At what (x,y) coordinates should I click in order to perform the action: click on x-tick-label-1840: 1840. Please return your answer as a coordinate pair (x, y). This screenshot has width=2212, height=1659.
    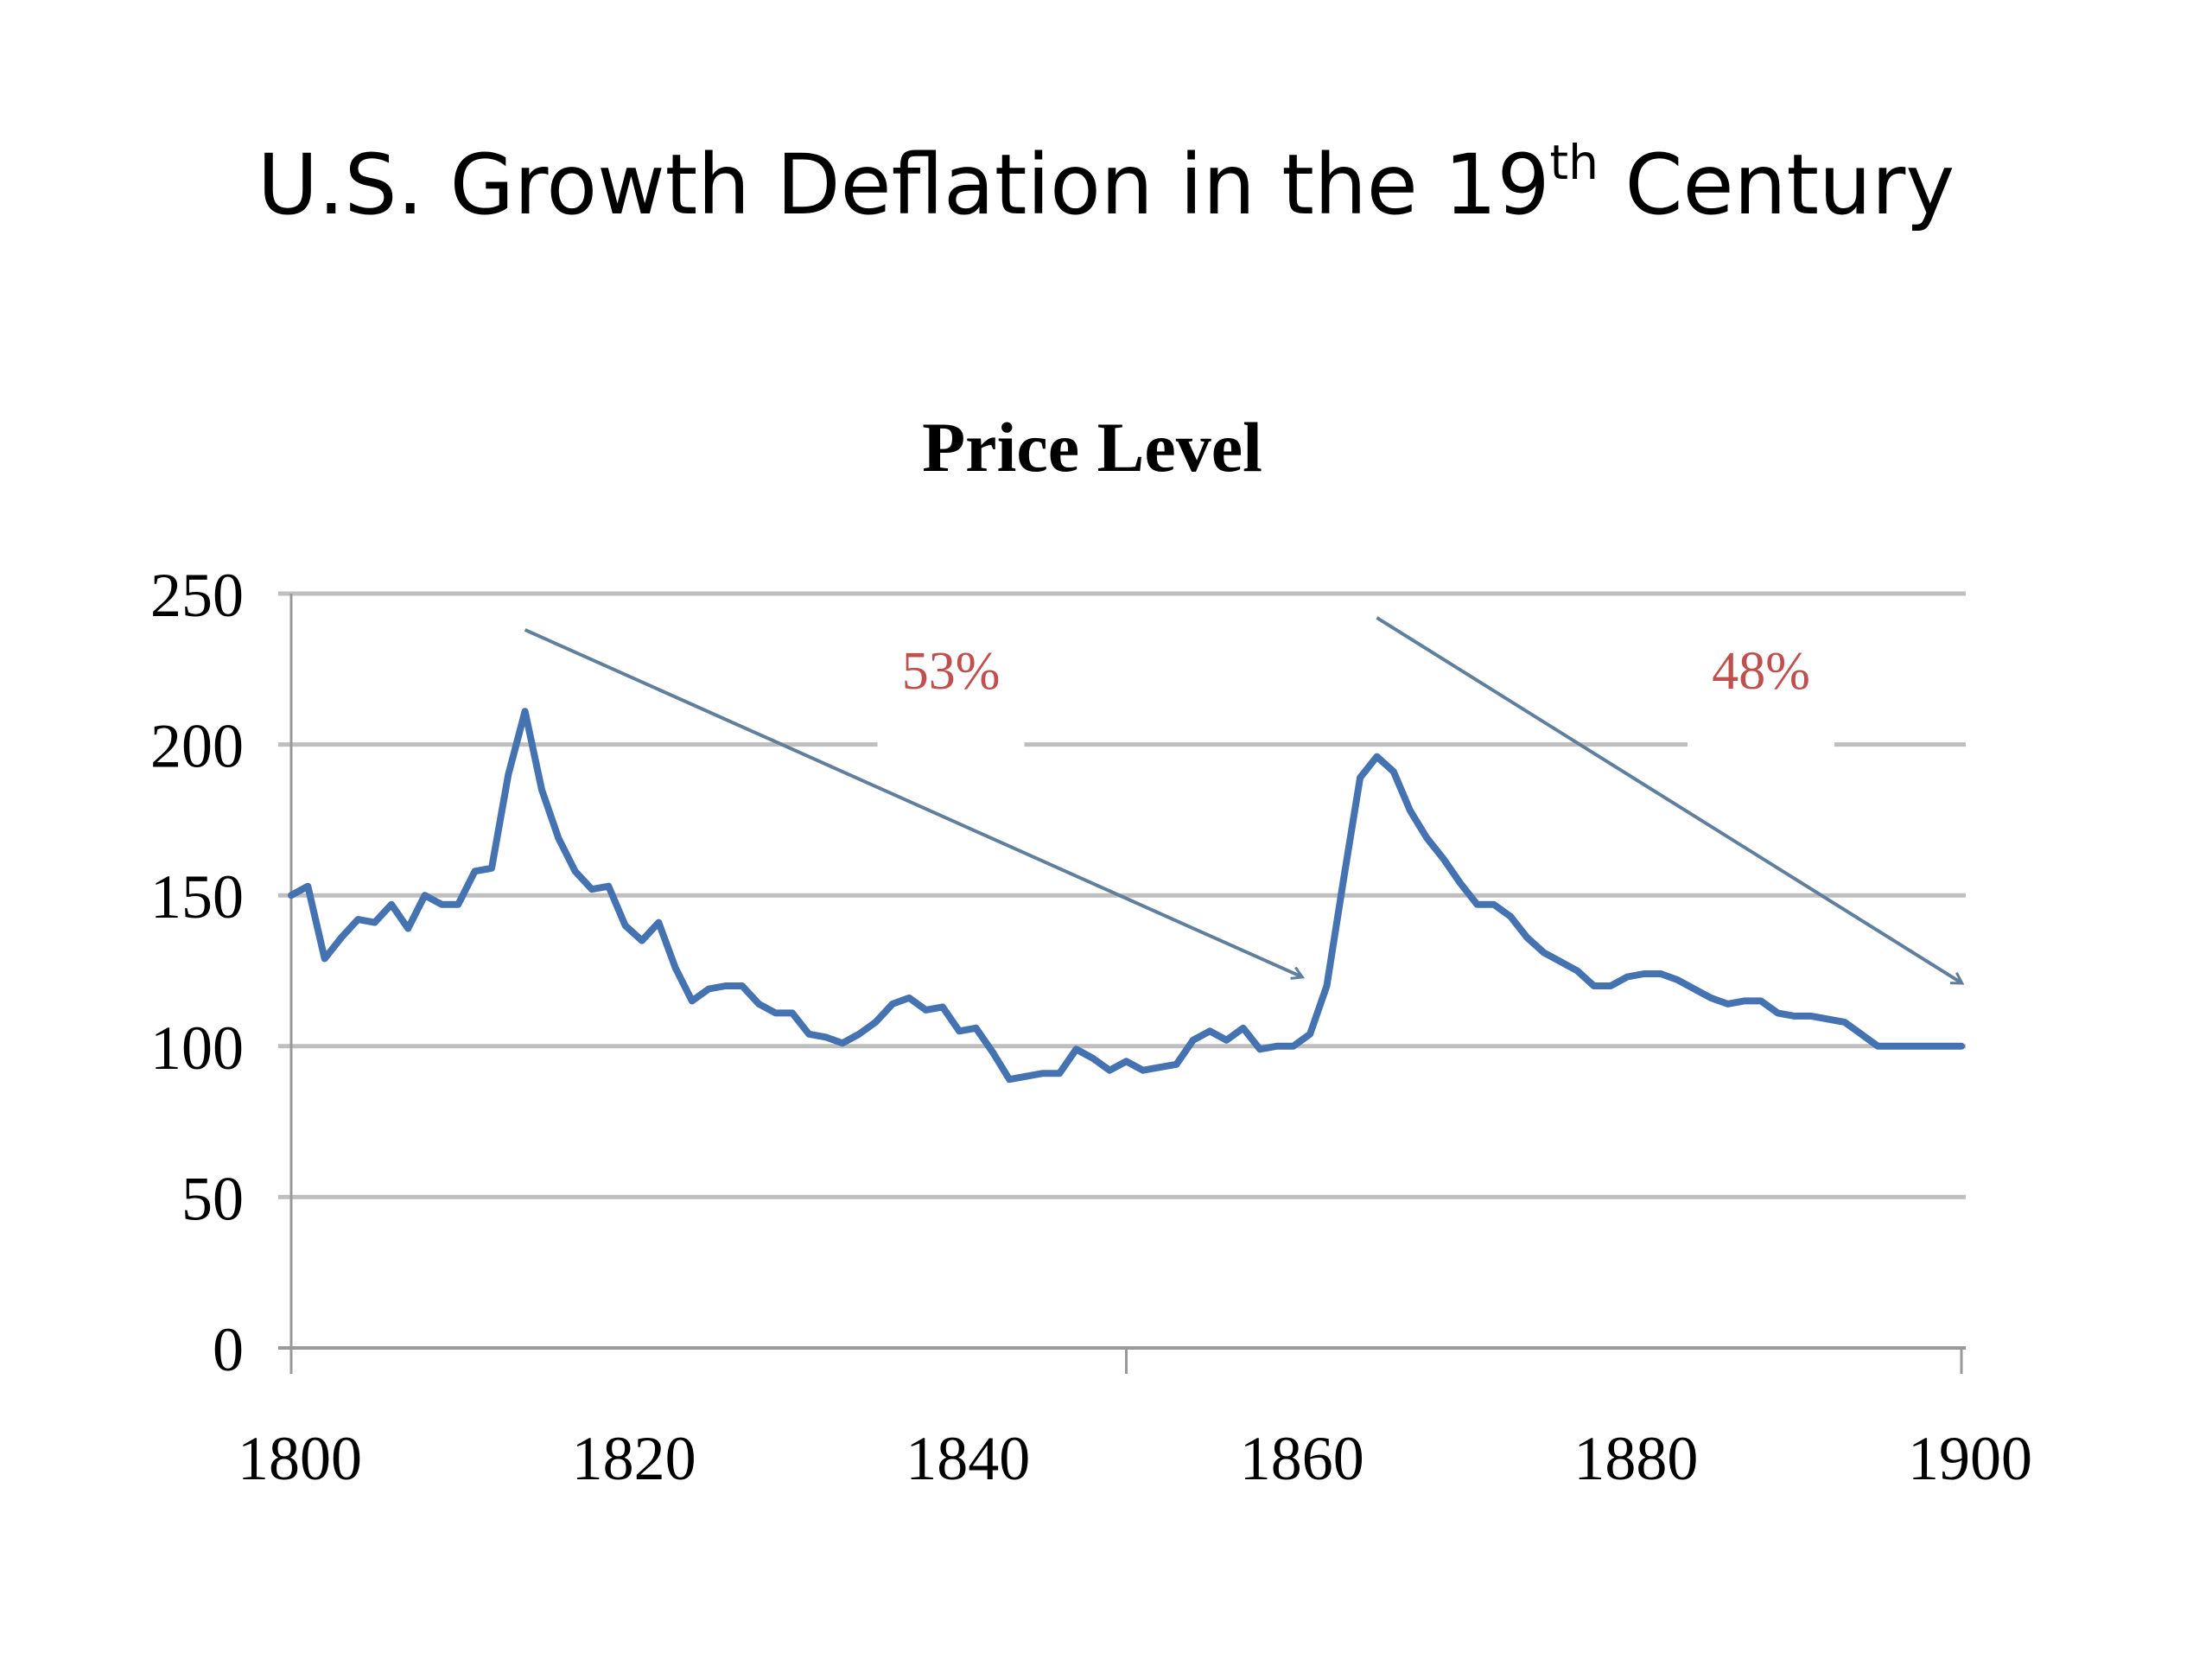
    Looking at the image, I should click on (968, 1458).